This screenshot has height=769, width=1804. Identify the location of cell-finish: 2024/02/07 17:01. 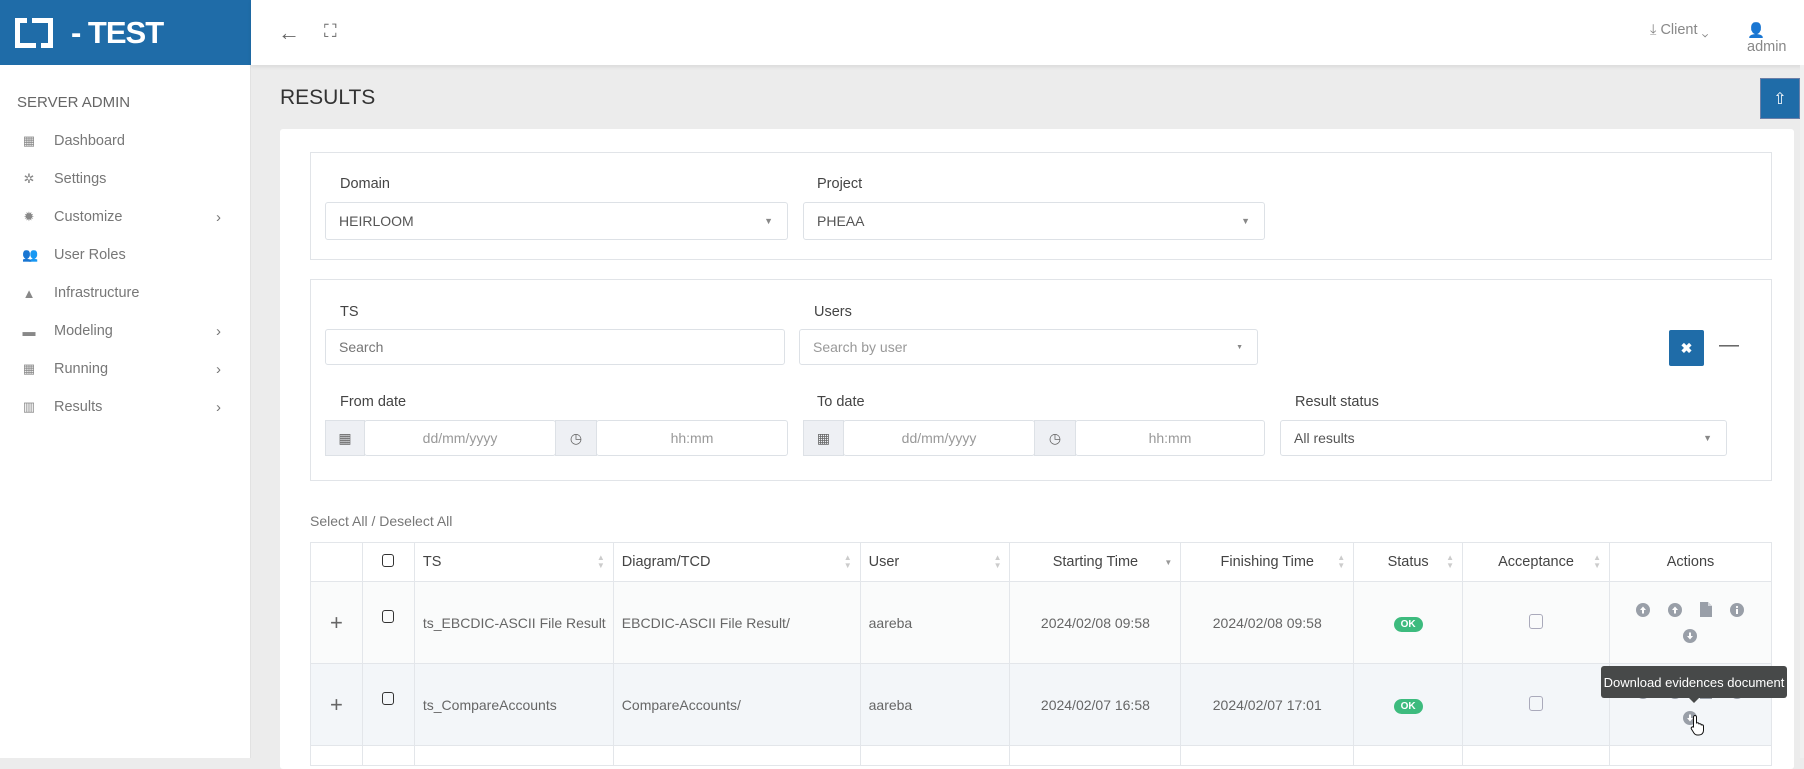
(1267, 704).